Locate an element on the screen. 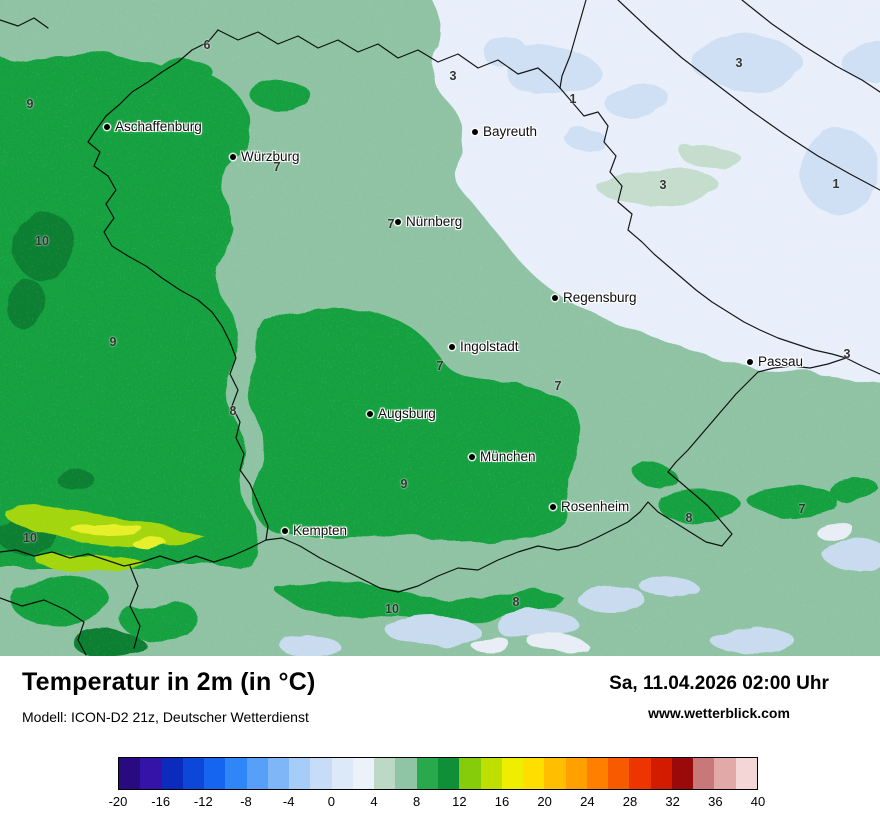 This screenshot has width=880, height=830. border-czech is located at coordinates (703, 223).